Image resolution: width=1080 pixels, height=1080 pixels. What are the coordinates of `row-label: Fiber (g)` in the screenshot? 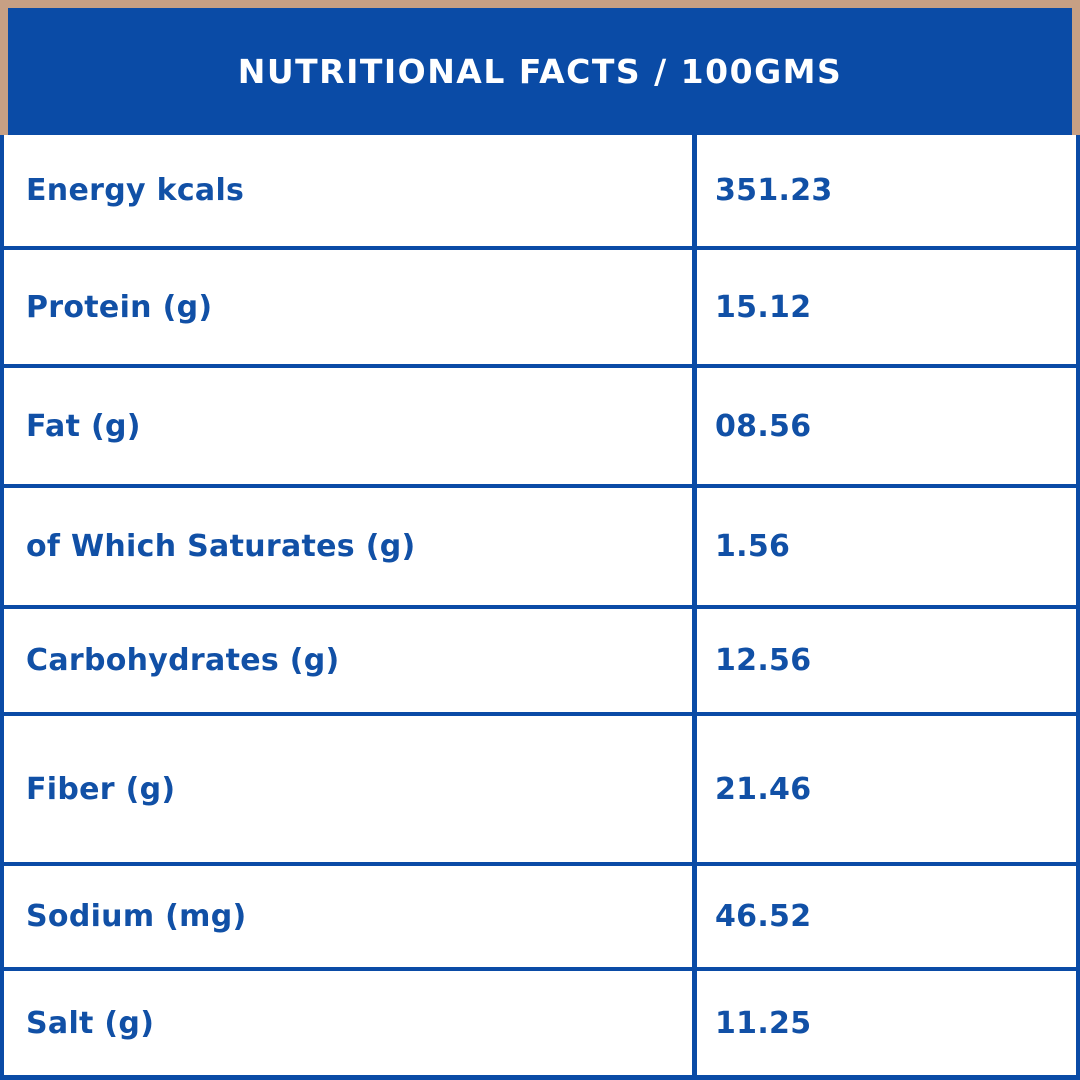 It's located at (348, 787).